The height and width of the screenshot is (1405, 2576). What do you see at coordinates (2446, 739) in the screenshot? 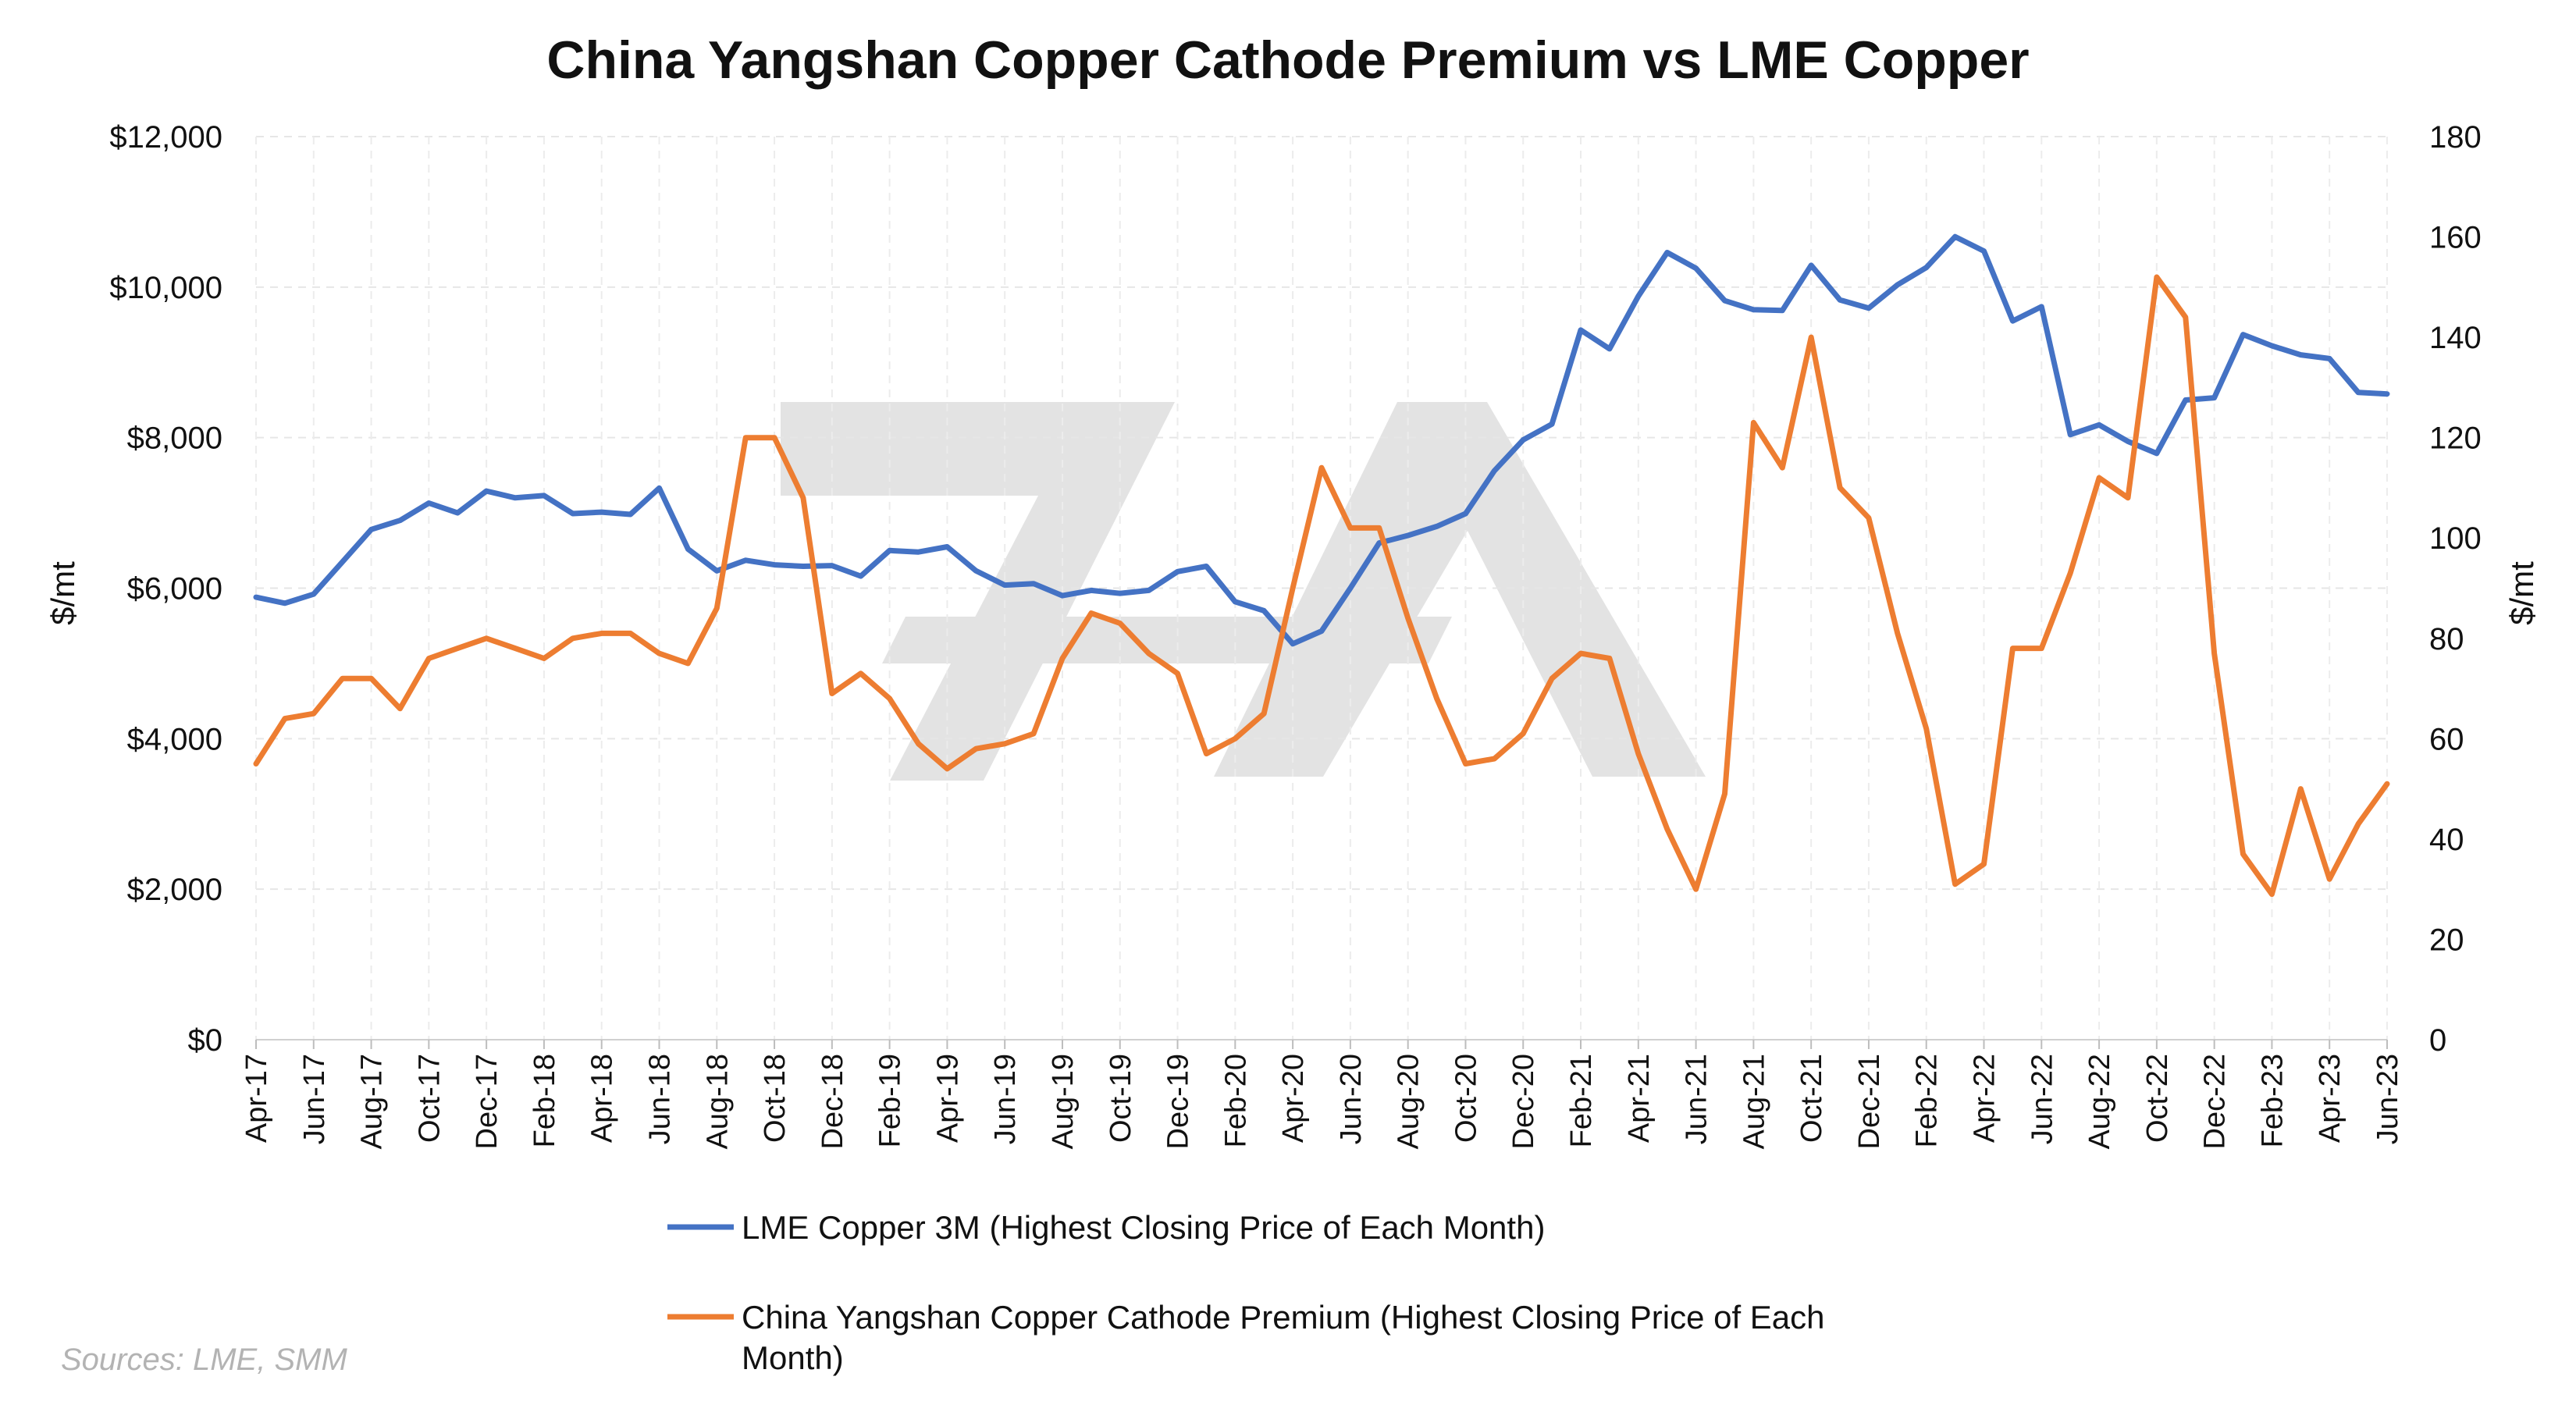
I see `right-tick-label: 60` at bounding box center [2446, 739].